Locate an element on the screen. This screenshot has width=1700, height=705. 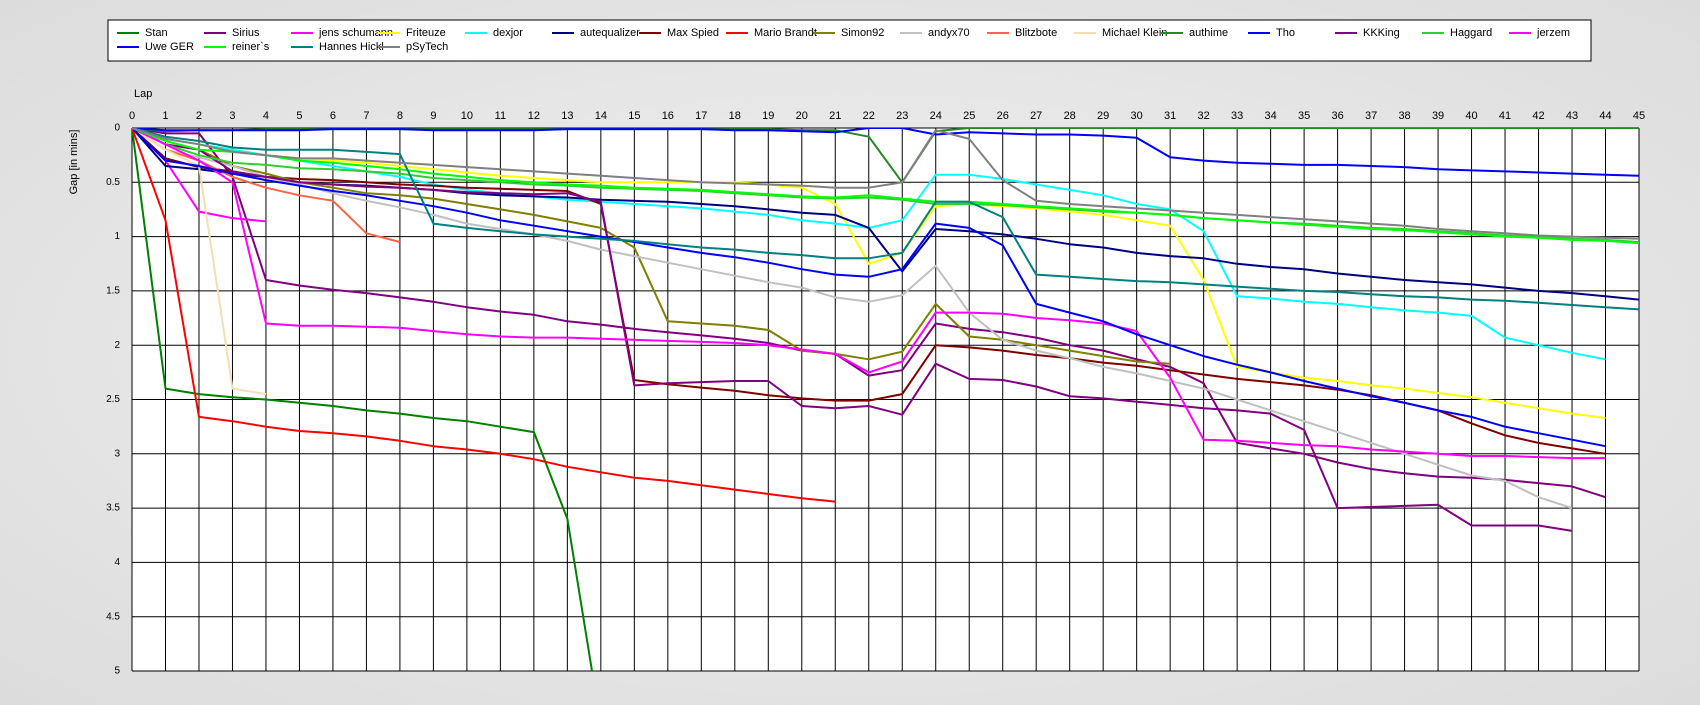
x-tick-label: 36 is located at coordinates (1337, 116).